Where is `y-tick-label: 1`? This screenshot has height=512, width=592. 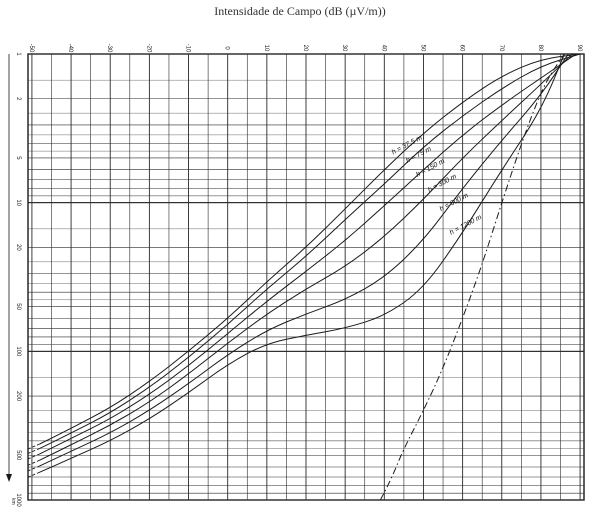
y-tick-label: 1 is located at coordinates (18, 54).